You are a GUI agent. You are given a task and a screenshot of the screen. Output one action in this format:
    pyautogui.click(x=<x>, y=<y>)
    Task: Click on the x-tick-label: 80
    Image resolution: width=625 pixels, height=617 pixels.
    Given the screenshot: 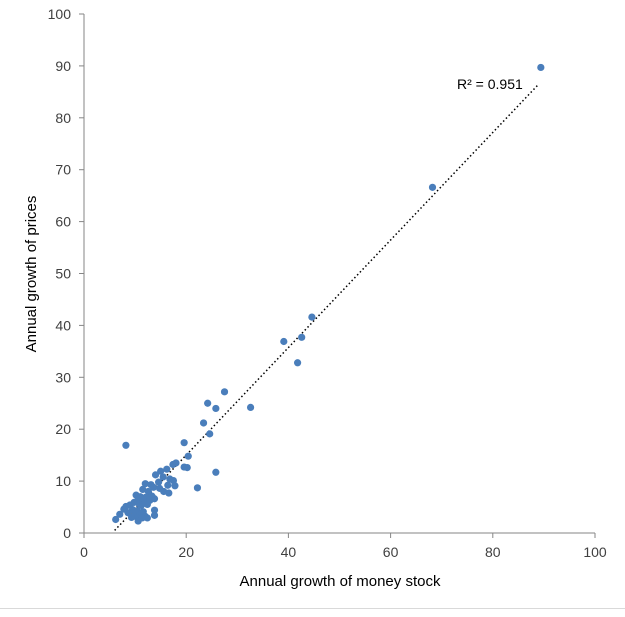 What is the action you would take?
    pyautogui.click(x=493, y=552)
    